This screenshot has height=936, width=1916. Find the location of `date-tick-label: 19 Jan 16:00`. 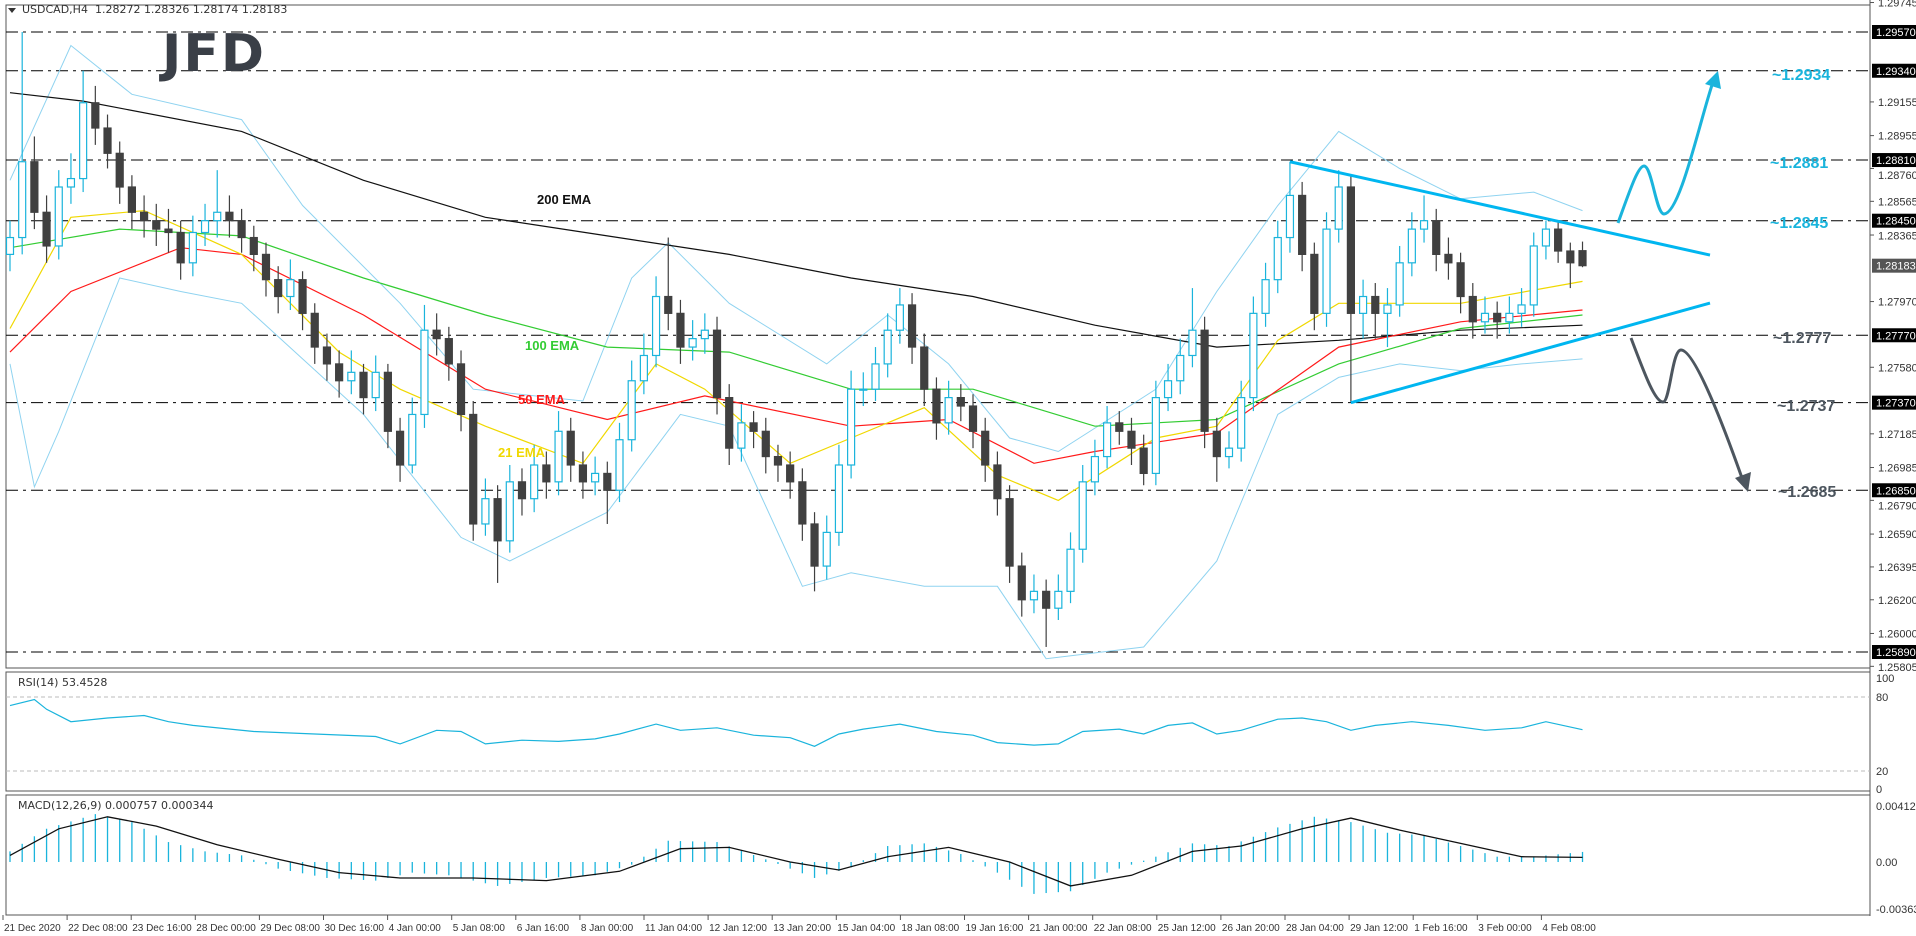

date-tick-label: 19 Jan 16:00 is located at coordinates (995, 928).